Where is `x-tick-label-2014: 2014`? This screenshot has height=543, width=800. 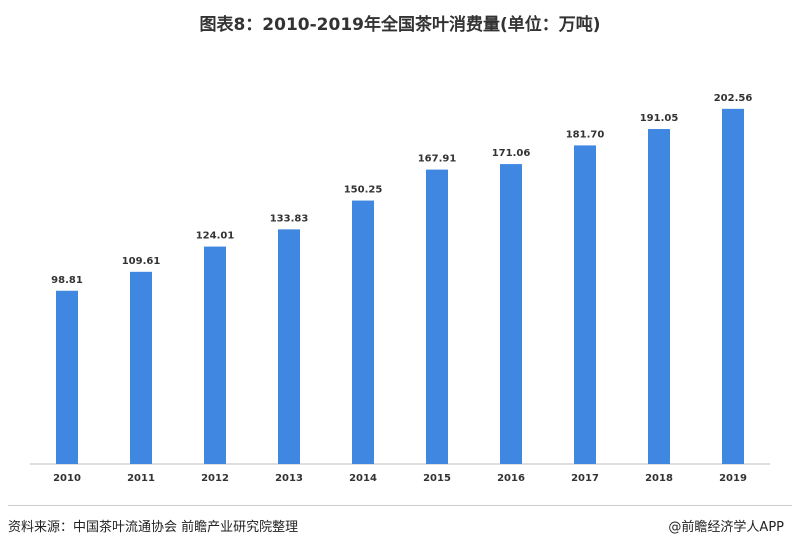 x-tick-label-2014: 2014 is located at coordinates (363, 478).